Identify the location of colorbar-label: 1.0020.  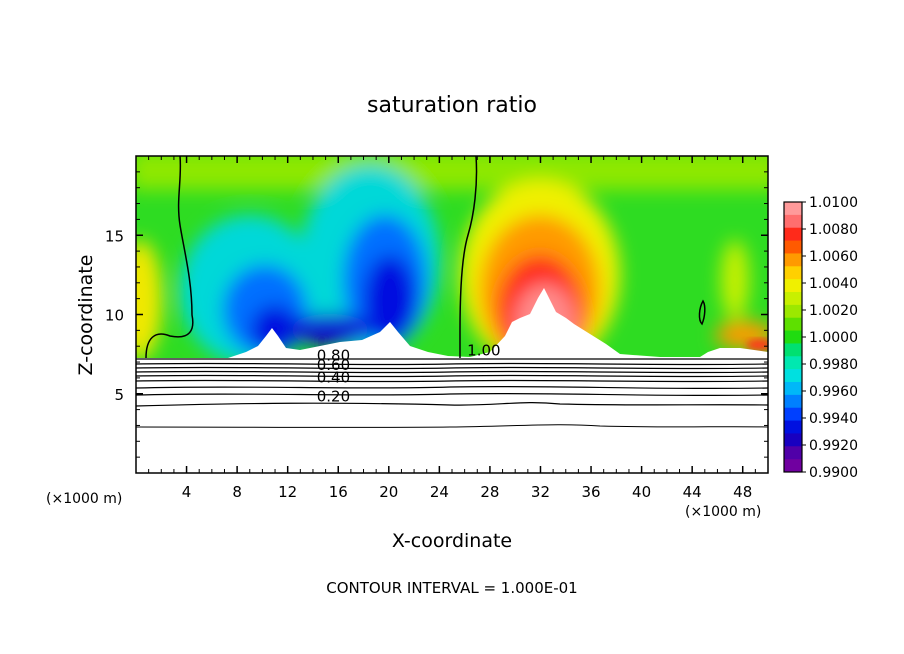
(833, 311).